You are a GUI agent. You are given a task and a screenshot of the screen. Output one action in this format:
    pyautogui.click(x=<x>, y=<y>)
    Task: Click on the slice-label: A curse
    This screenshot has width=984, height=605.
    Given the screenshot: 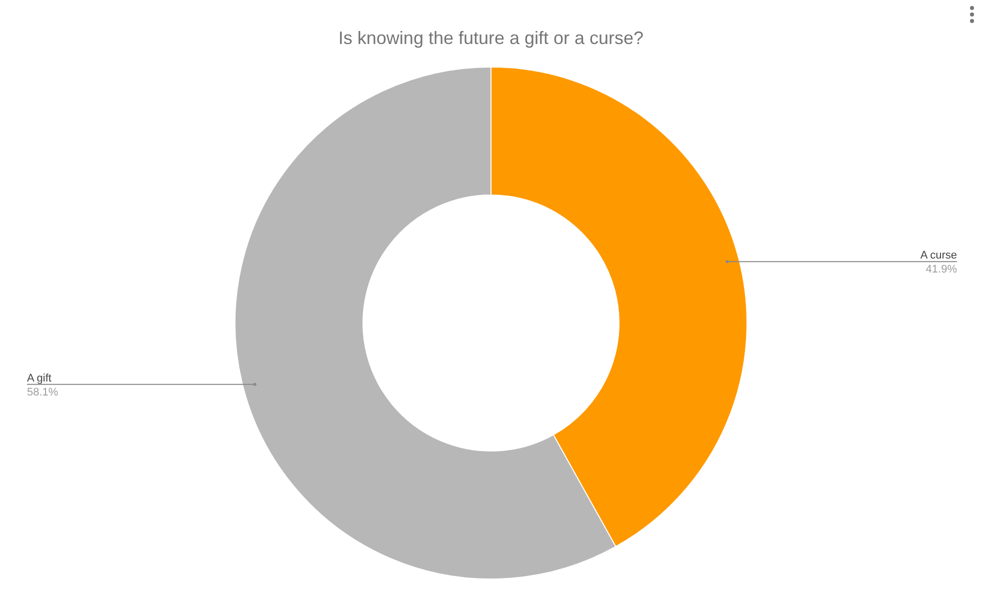 What is the action you would take?
    pyautogui.click(x=938, y=256)
    